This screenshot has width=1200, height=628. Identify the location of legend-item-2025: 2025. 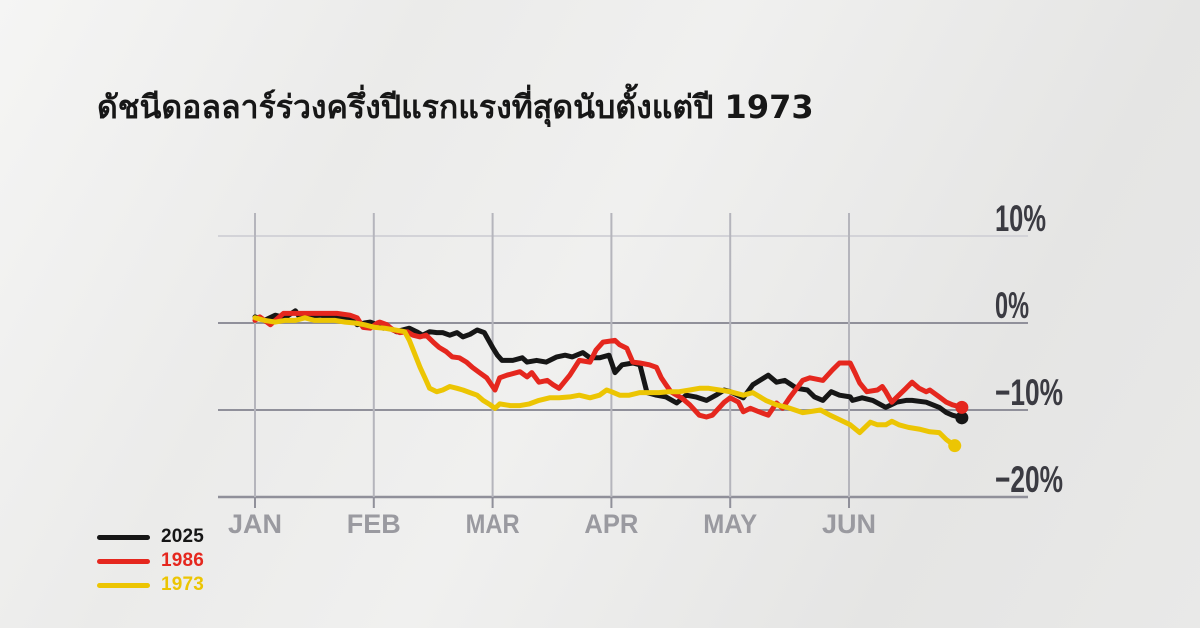
(151, 536).